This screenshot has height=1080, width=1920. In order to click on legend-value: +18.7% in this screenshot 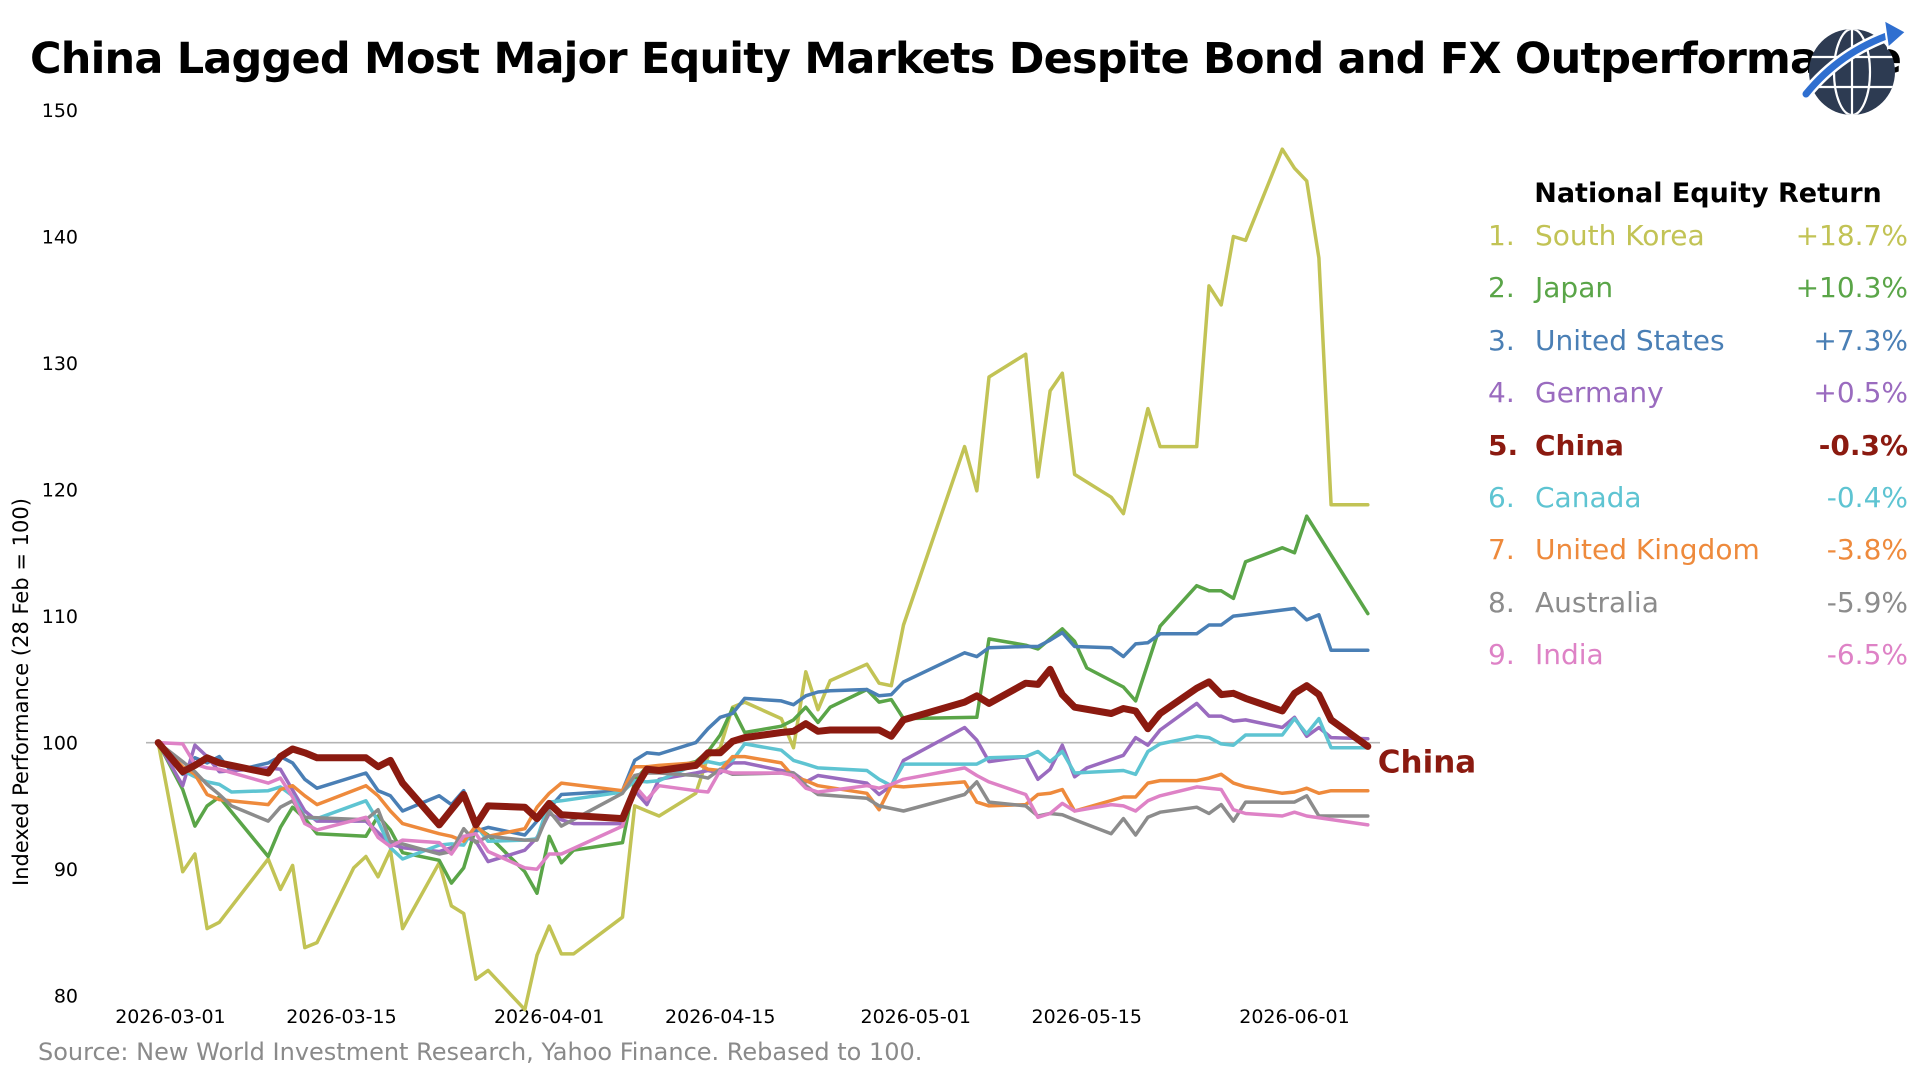, I will do `click(1851, 235)`.